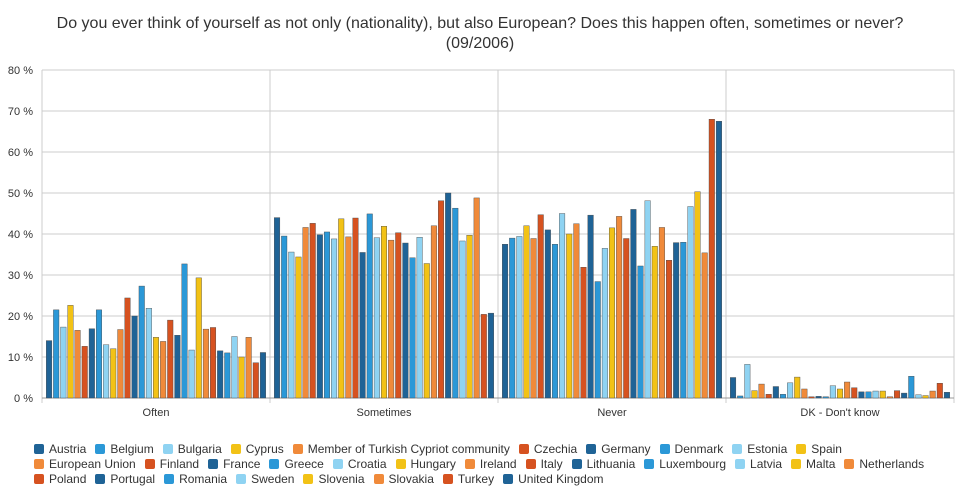 Image resolution: width=960 pixels, height=500 pixels. Describe the element at coordinates (85, 464) in the screenshot. I see `legend-item: European Union` at that location.